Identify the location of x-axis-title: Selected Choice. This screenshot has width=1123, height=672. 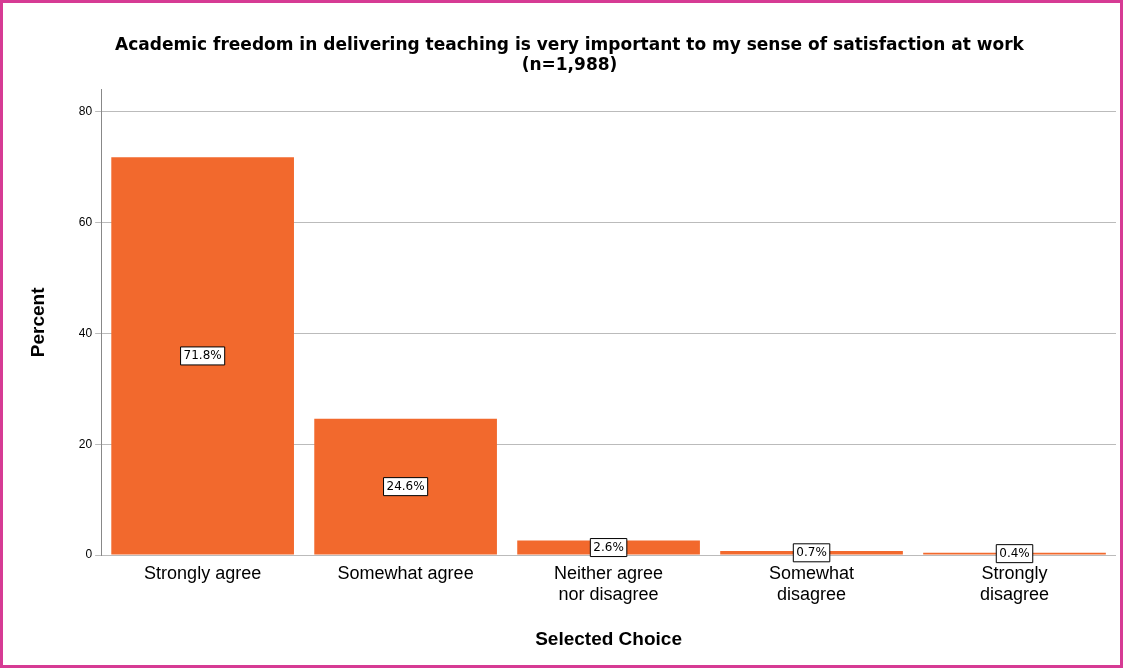
(608, 638).